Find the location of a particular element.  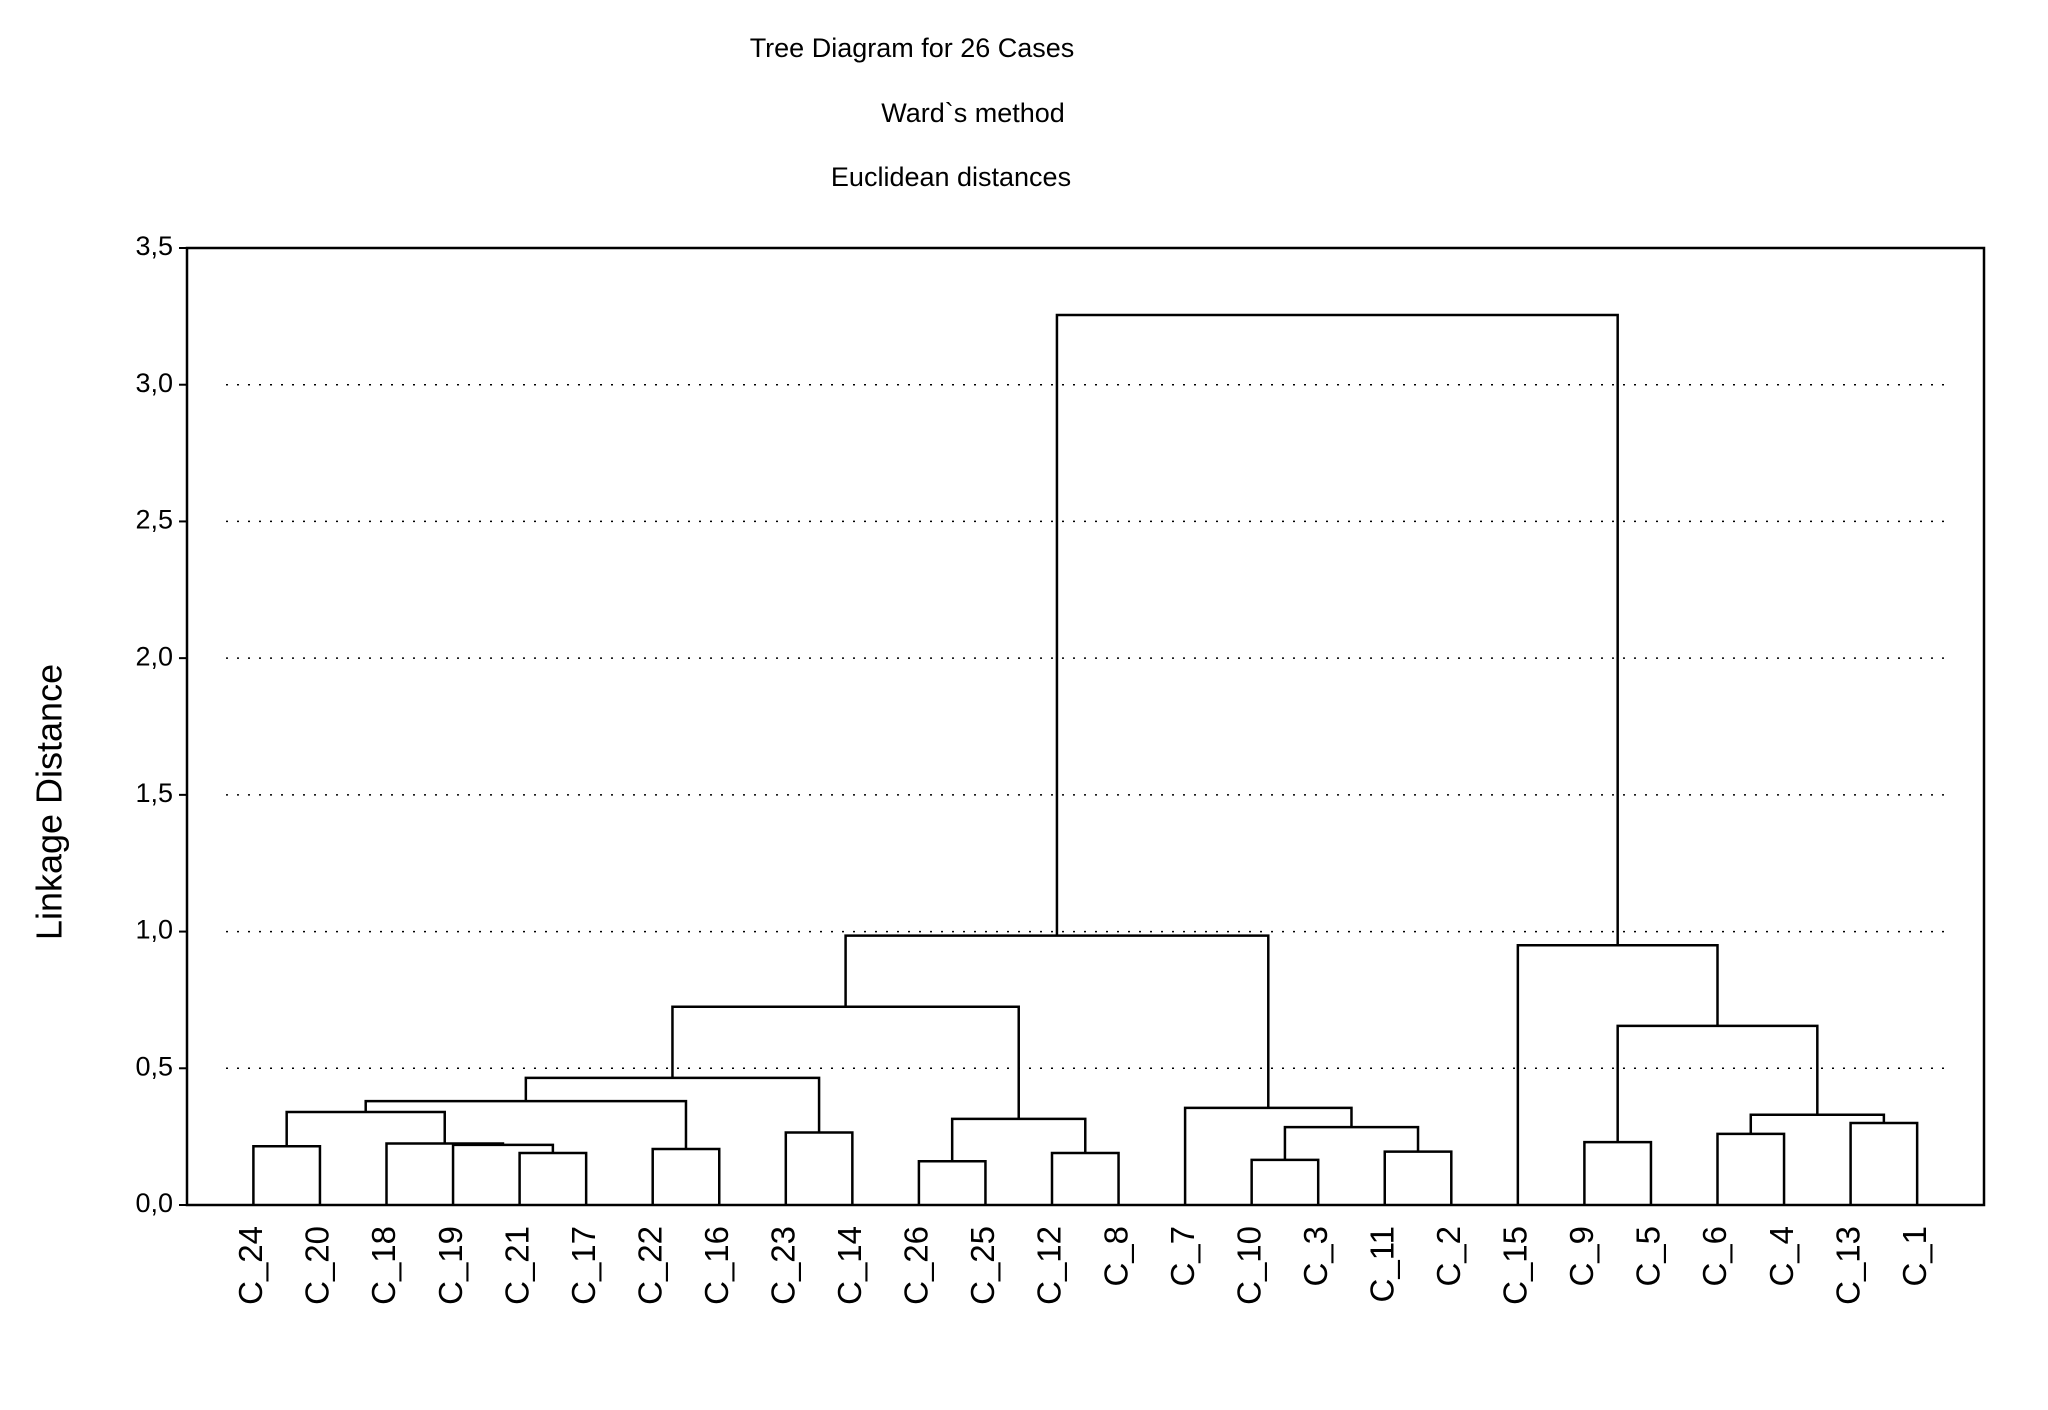

chart-subtitle: Ward`s method is located at coordinates (973, 113).